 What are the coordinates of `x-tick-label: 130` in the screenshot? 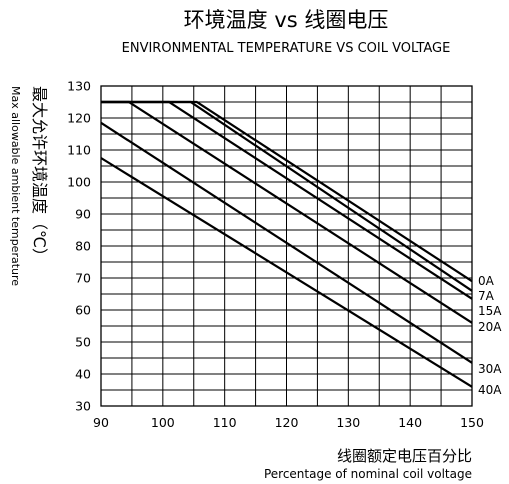 It's located at (348, 422).